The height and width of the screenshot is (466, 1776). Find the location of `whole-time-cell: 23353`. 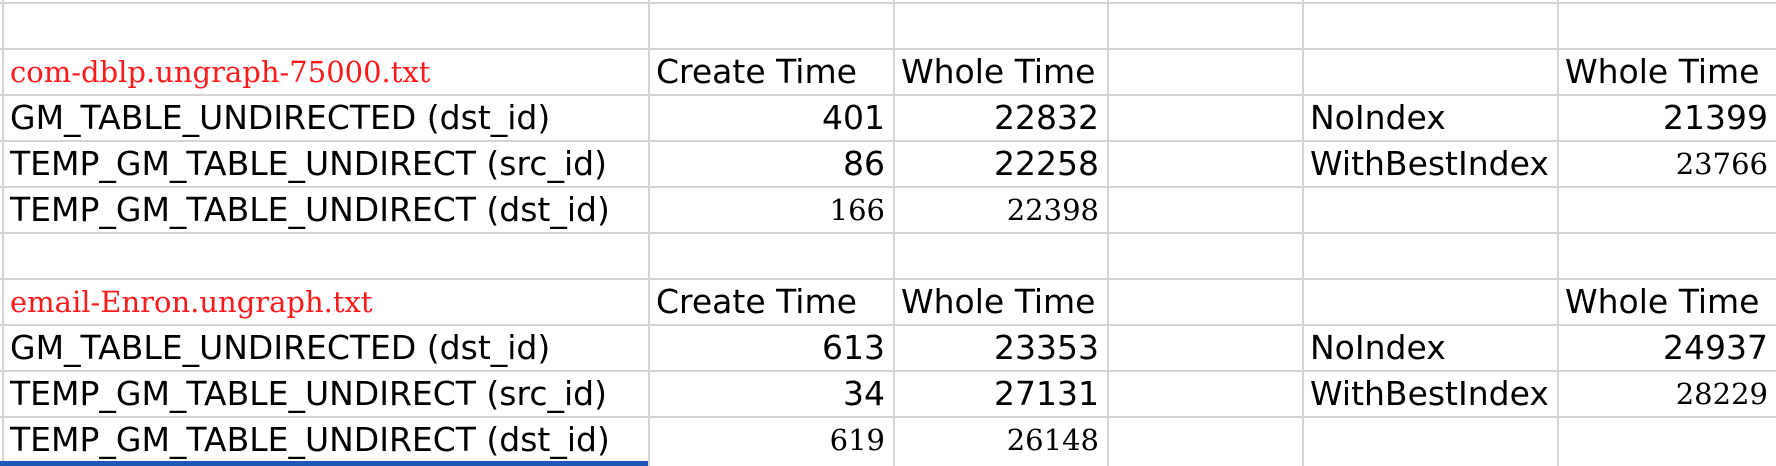

whole-time-cell: 23353 is located at coordinates (1046, 347).